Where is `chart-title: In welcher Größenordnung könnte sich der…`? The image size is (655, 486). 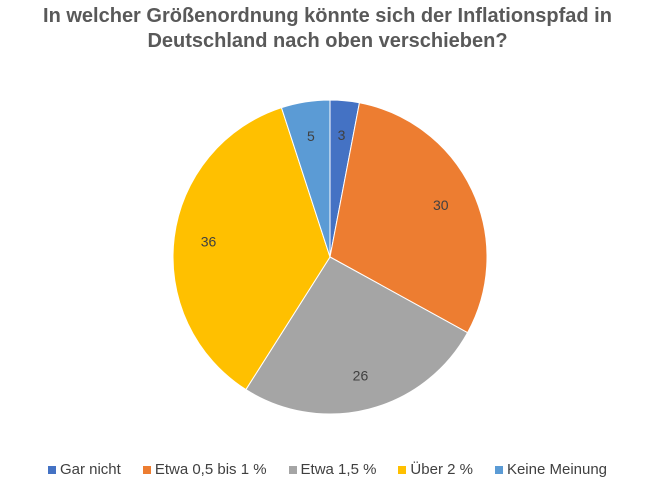 chart-title: In welcher Größenordnung könnte sich der… is located at coordinates (327, 29).